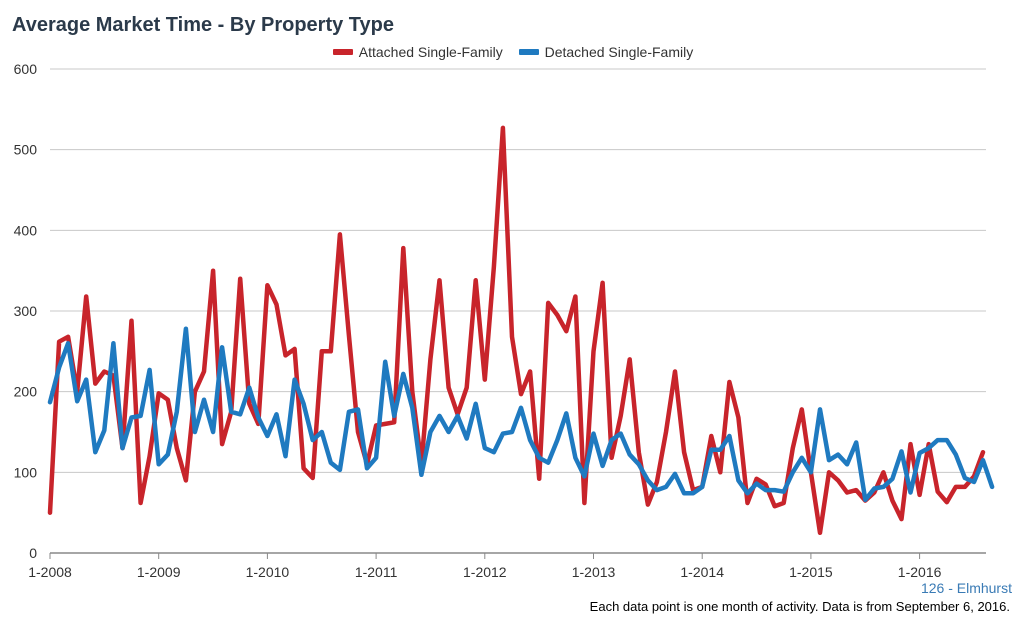 The image size is (1026, 619). Describe the element at coordinates (50, 572) in the screenshot. I see `x-tick-label: 1-2008` at that location.